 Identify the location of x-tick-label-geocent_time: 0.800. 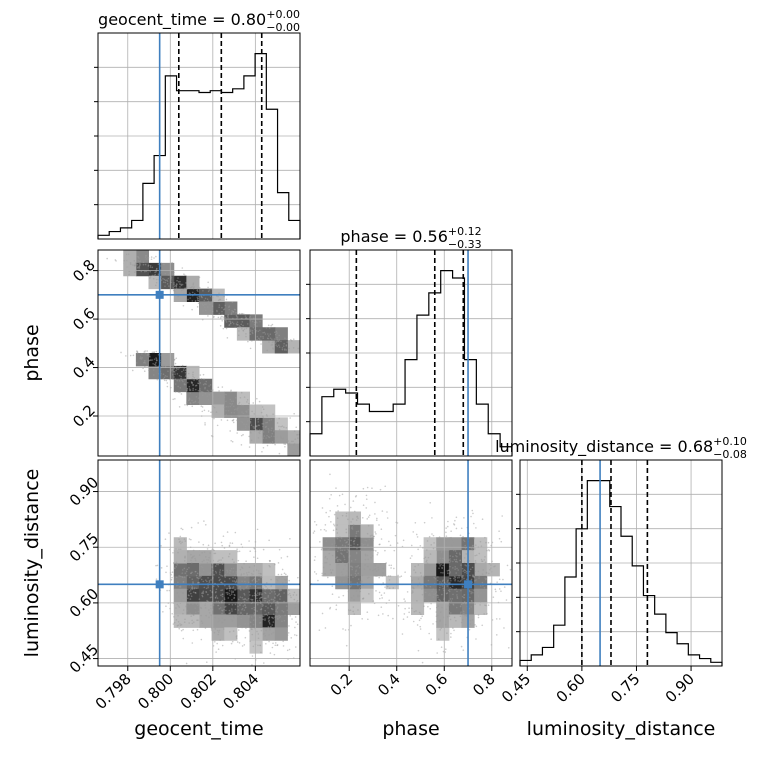
(155, 691).